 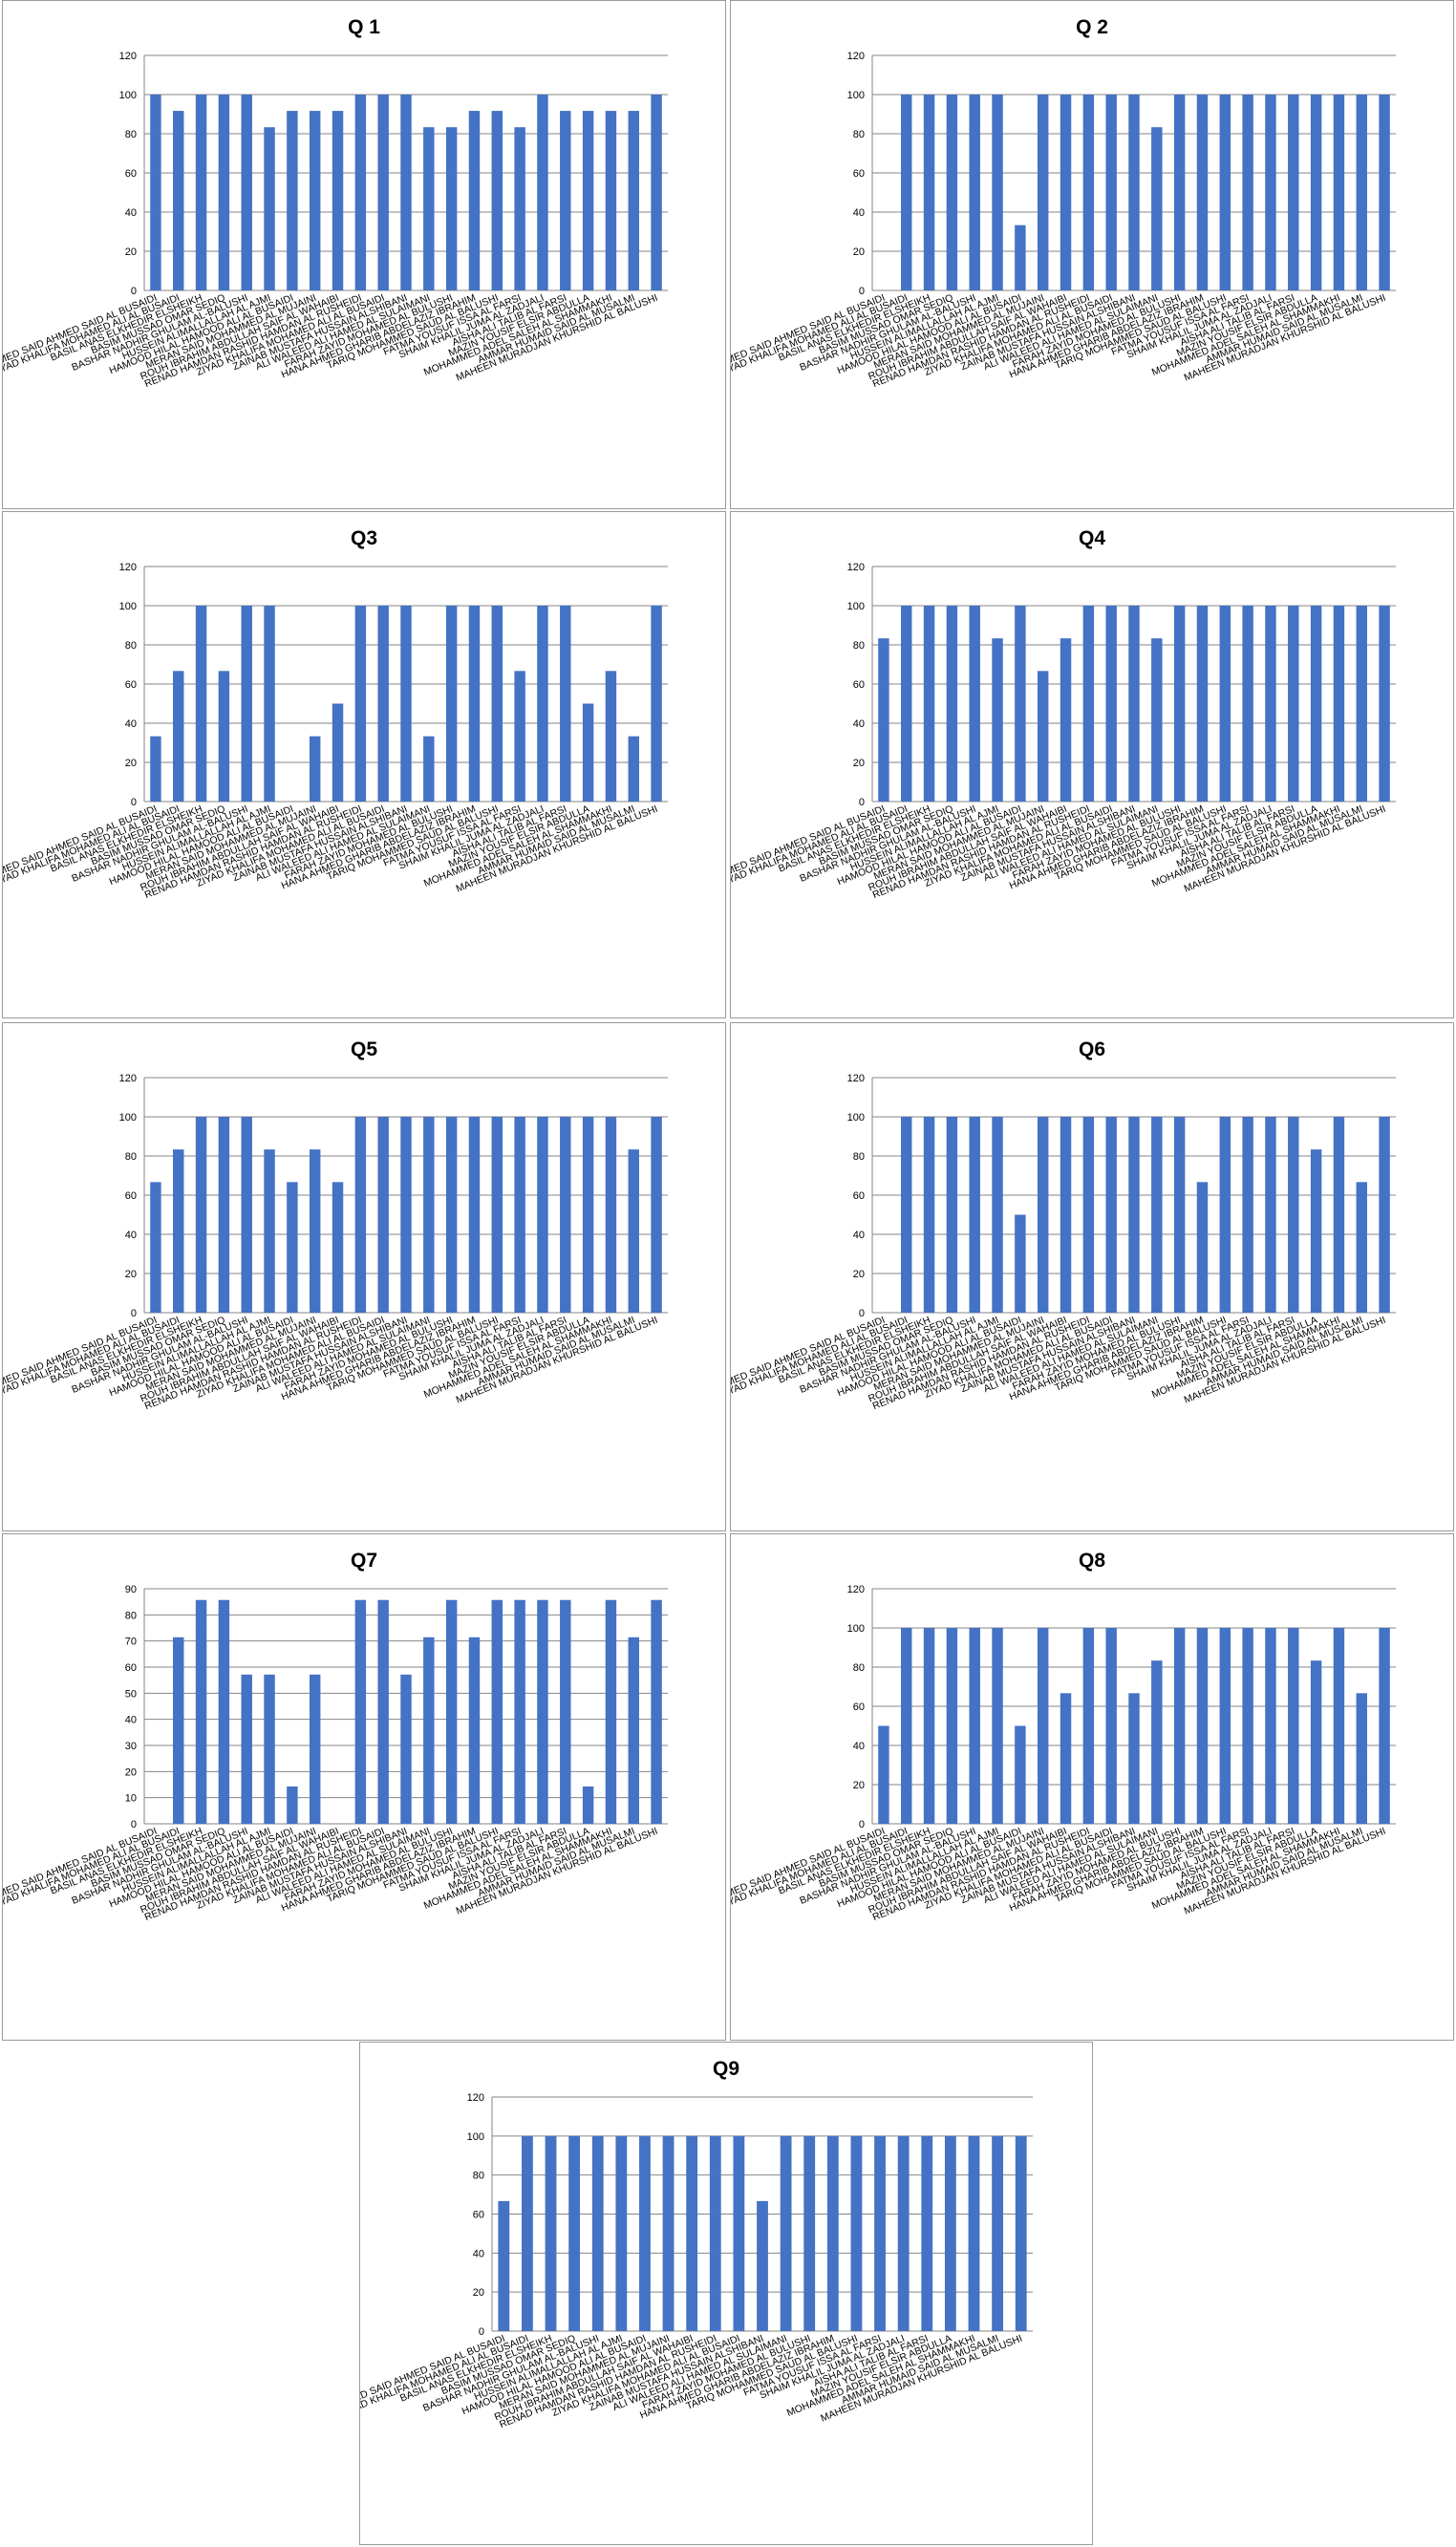 I want to click on chart-title: Q9, so click(x=726, y=2069).